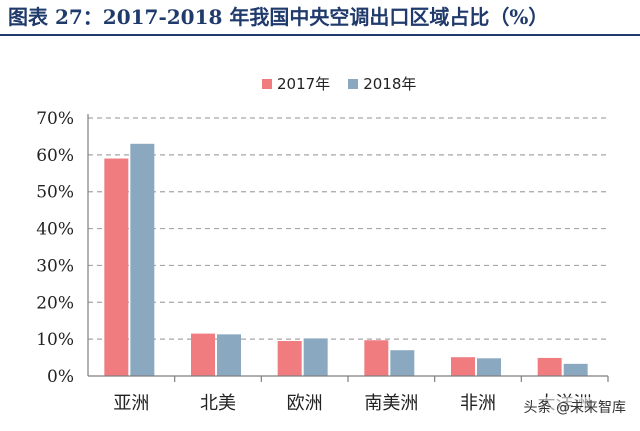 Image resolution: width=640 pixels, height=431 pixels. I want to click on x-tick-label: 非洲, so click(478, 403).